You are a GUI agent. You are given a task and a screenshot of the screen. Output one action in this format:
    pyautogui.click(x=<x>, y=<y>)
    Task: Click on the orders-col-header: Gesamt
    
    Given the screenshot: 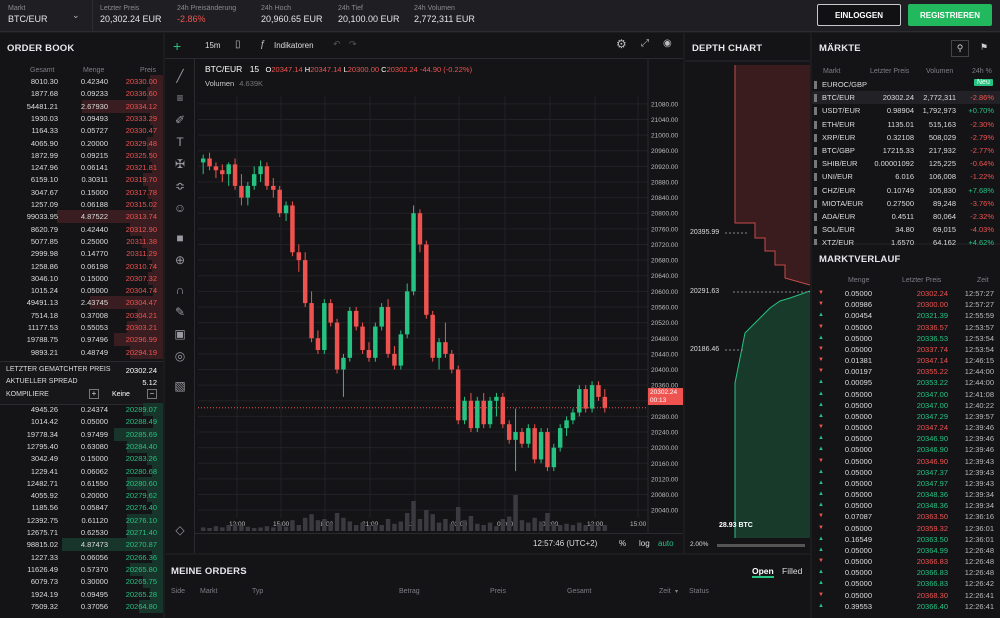 What is the action you would take?
    pyautogui.click(x=579, y=591)
    